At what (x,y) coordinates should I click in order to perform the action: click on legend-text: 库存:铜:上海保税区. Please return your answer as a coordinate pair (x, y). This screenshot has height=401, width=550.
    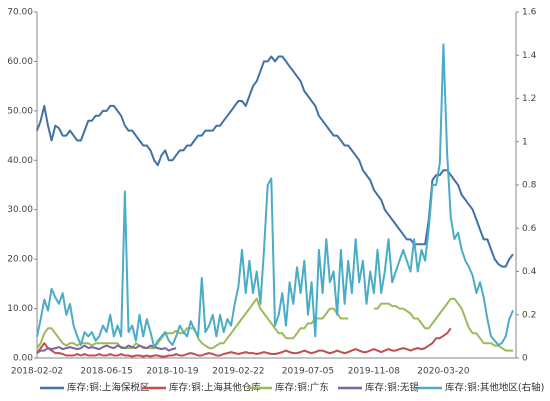
    Looking at the image, I should click on (108, 388).